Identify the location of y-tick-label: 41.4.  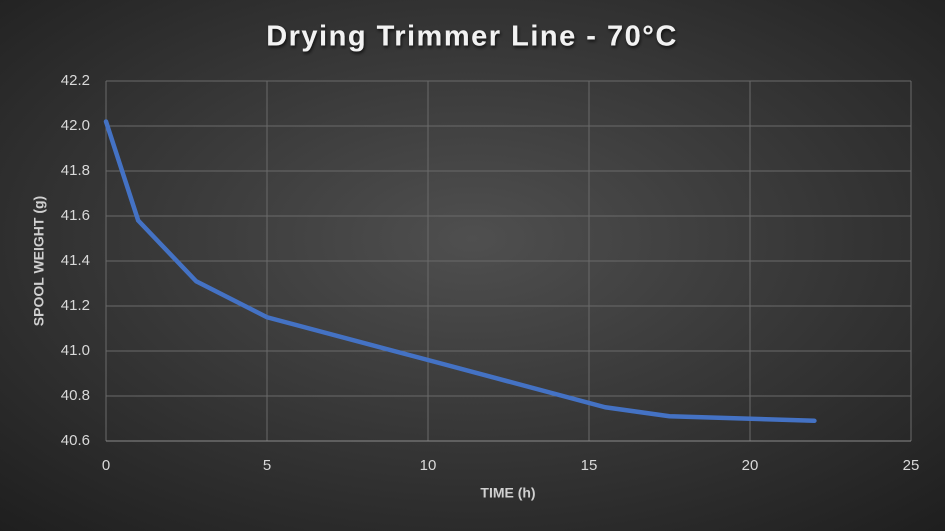
(75, 260).